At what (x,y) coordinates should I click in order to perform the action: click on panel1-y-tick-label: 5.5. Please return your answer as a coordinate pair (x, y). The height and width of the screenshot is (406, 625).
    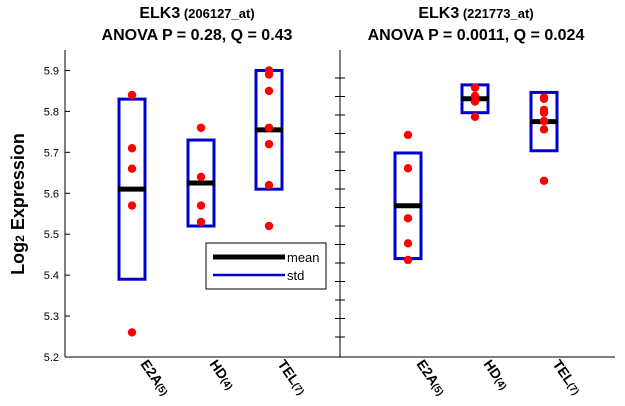
    Looking at the image, I should click on (51, 235).